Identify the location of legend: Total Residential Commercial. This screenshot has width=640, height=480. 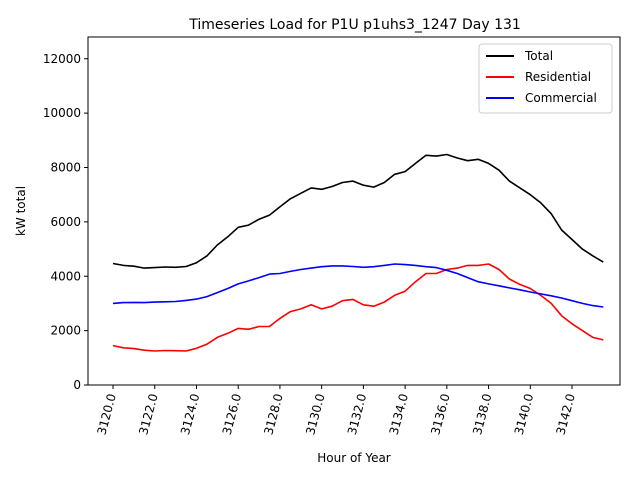
(545, 78).